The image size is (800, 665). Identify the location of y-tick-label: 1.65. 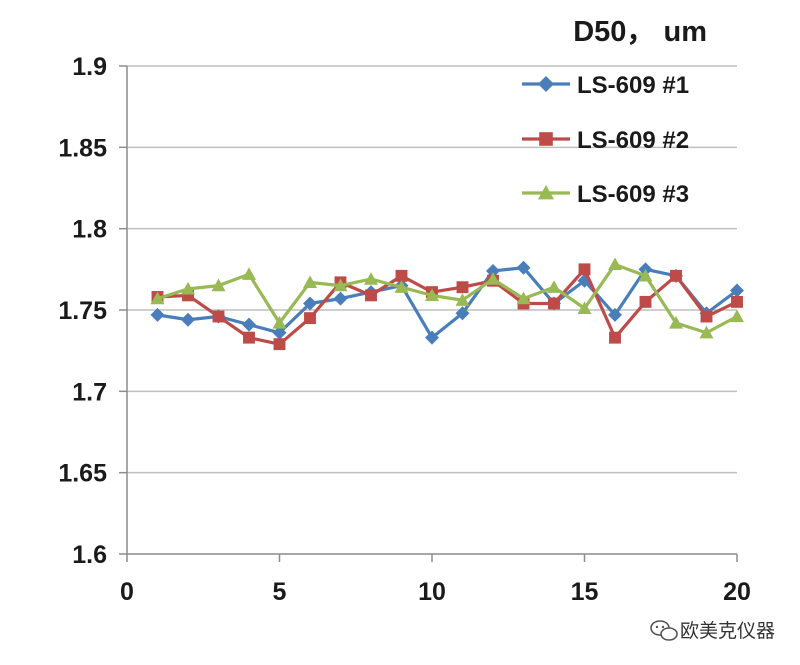
(82, 474).